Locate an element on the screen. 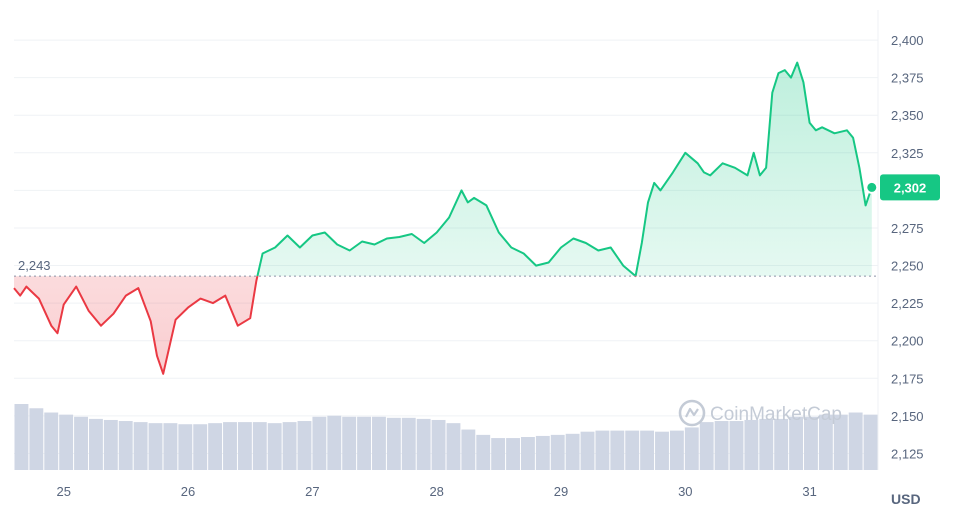 The image size is (961, 520). watermark: CoinMarketCap is located at coordinates (760, 413).